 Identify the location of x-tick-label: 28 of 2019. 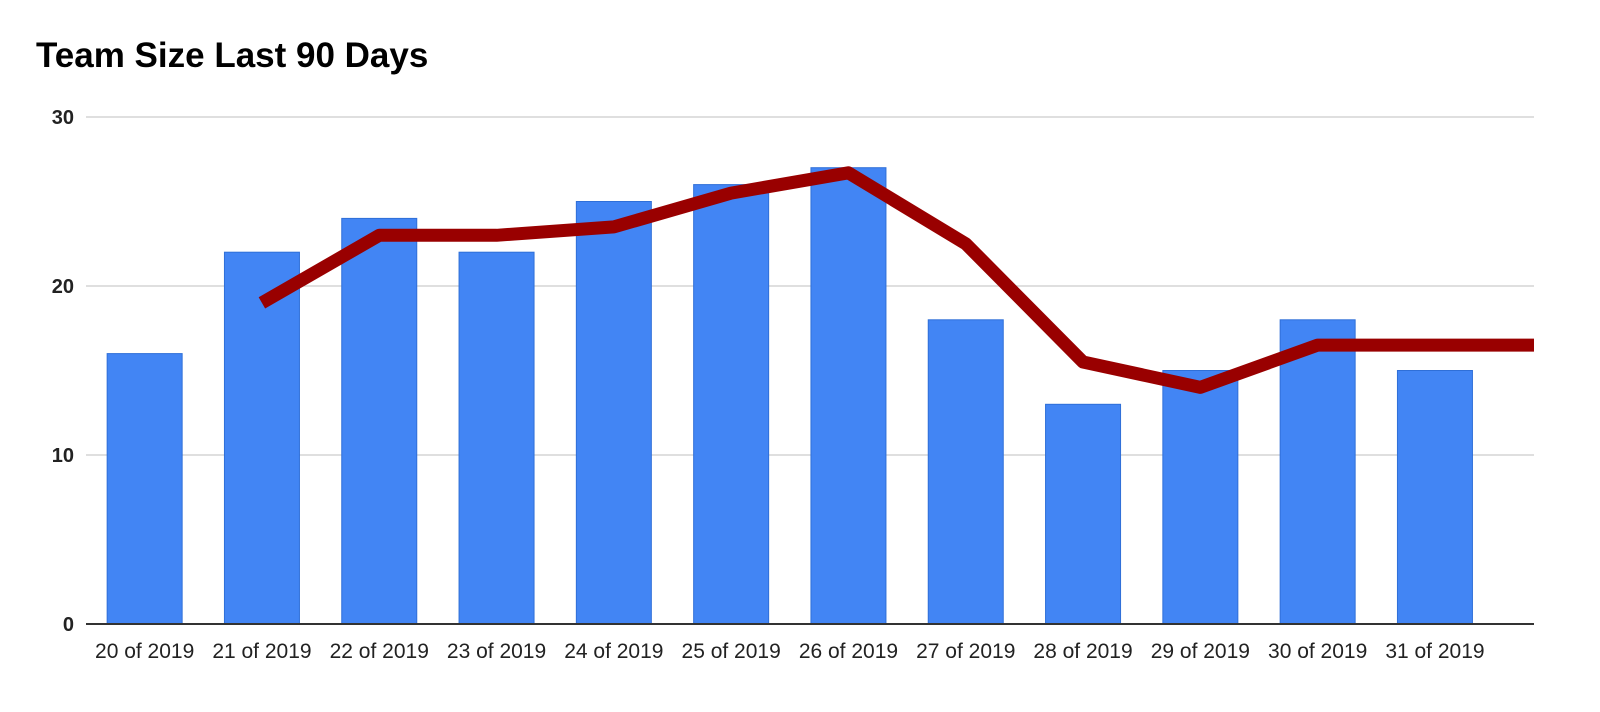
(1082, 651).